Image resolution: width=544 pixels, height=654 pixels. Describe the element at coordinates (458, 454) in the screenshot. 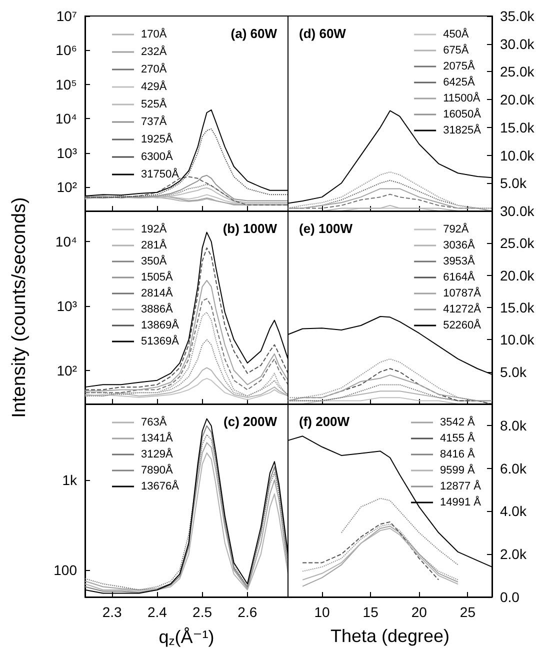

I see `legend-label: 8416 Å` at that location.